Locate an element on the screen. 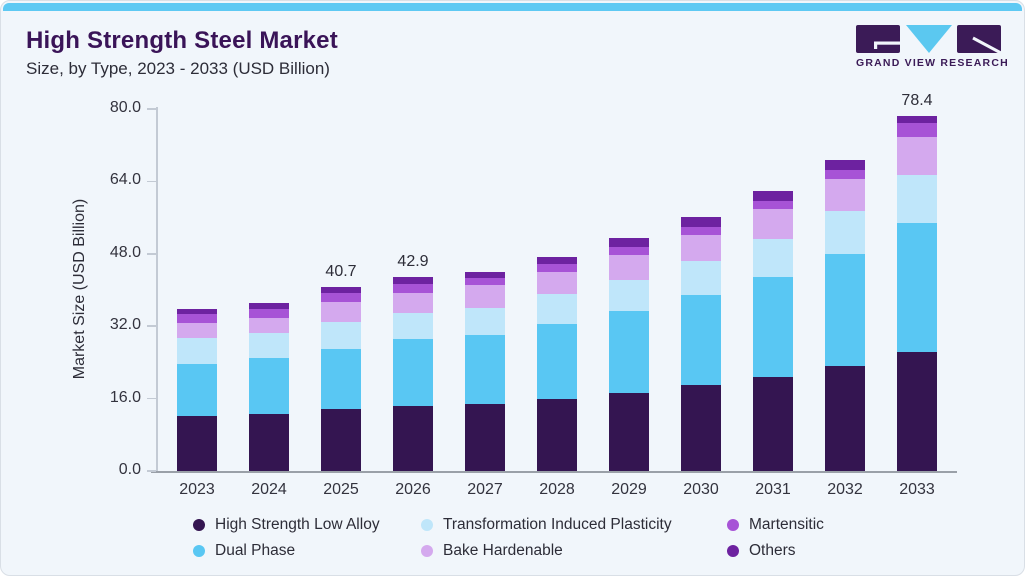  y-tick-label: 48.0 is located at coordinates (125, 252).